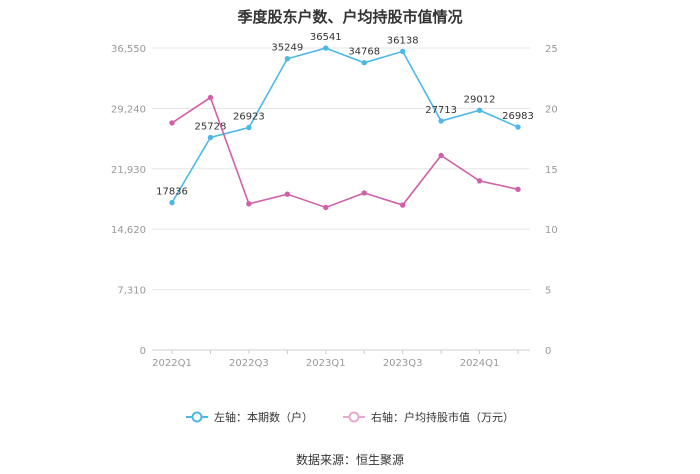 The image size is (700, 474). Describe the element at coordinates (263, 417) in the screenshot. I see `legend-label-households: 左轴：本期数（户）` at that location.